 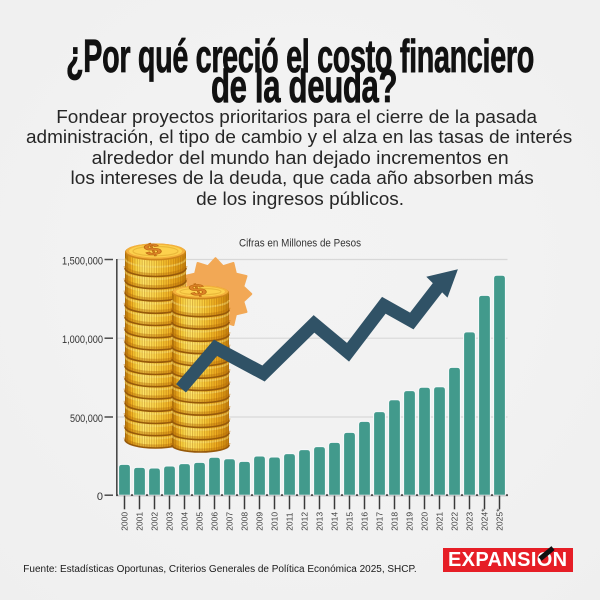 I want to click on svg-text: 2019, so click(x=410, y=521).